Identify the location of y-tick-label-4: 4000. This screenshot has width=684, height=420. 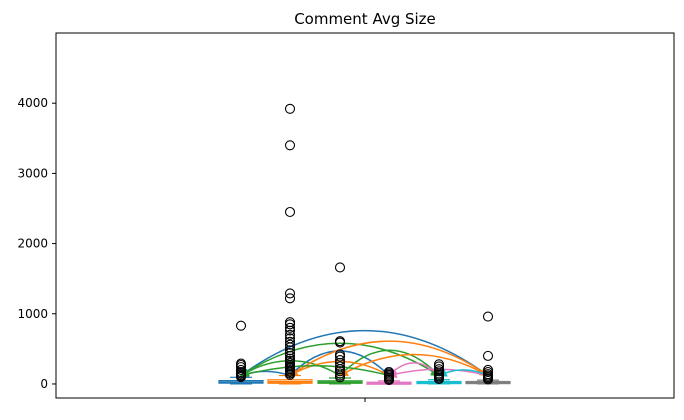
(32, 103).